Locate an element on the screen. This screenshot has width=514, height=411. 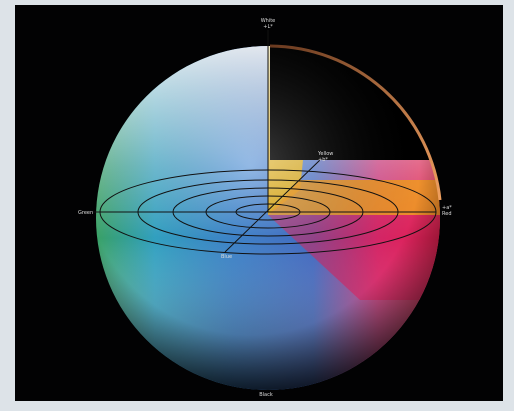
cut-rim is located at coordinates (355, 122).